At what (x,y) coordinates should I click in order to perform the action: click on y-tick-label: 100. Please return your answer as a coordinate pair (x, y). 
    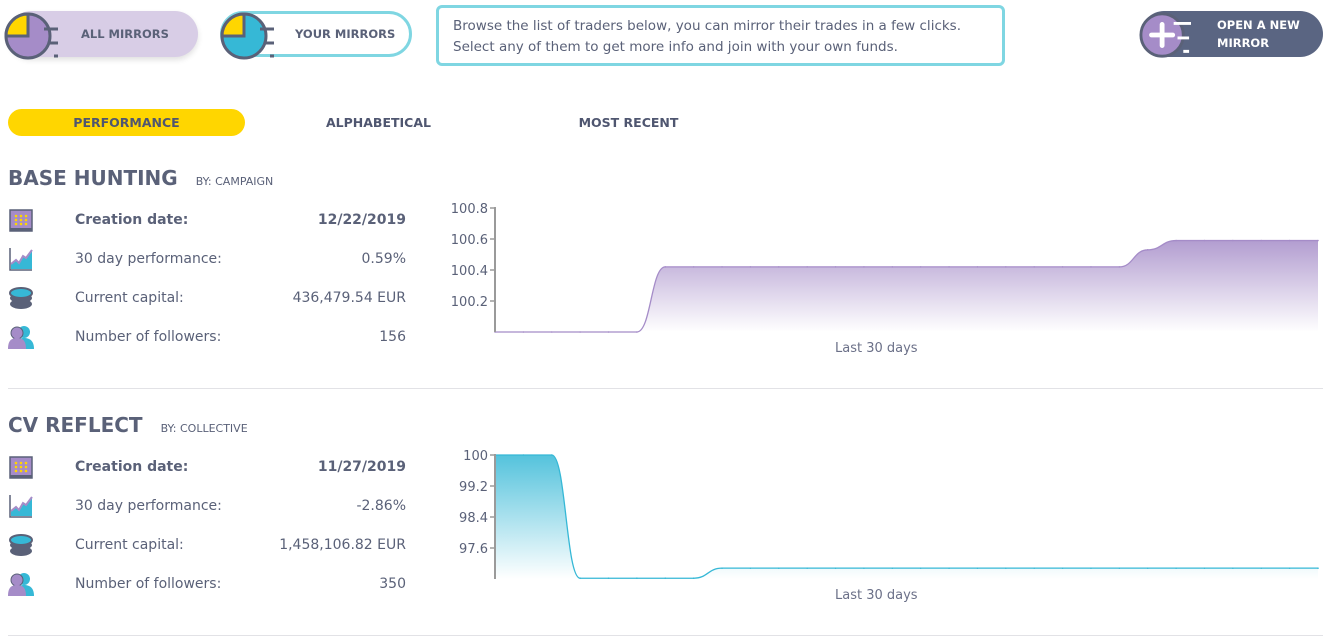
    Looking at the image, I should click on (475, 456).